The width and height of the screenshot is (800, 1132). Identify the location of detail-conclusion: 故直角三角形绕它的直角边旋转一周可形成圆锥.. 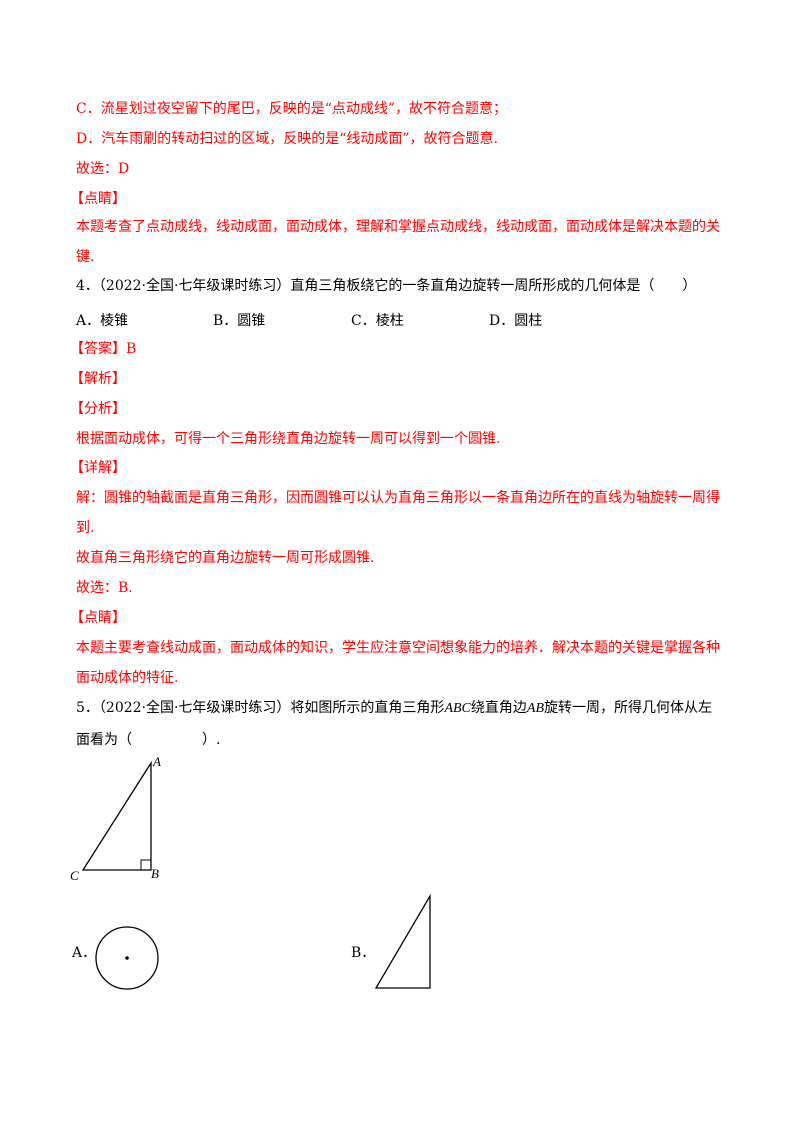
(225, 558).